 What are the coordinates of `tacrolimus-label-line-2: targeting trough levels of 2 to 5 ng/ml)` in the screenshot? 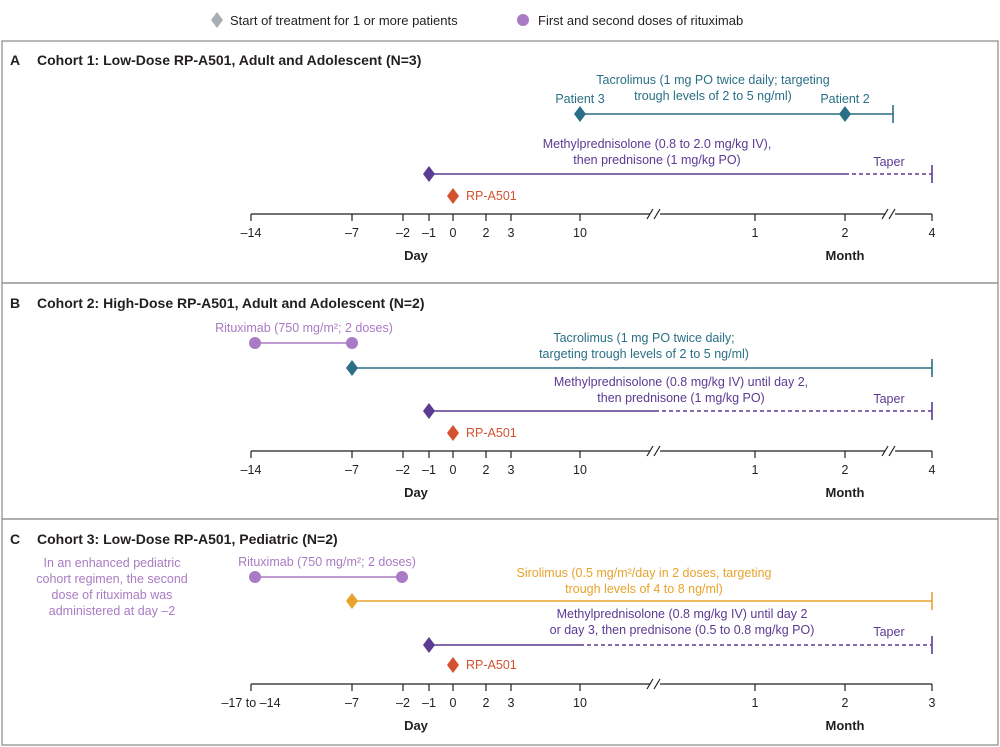 It's located at (644, 354).